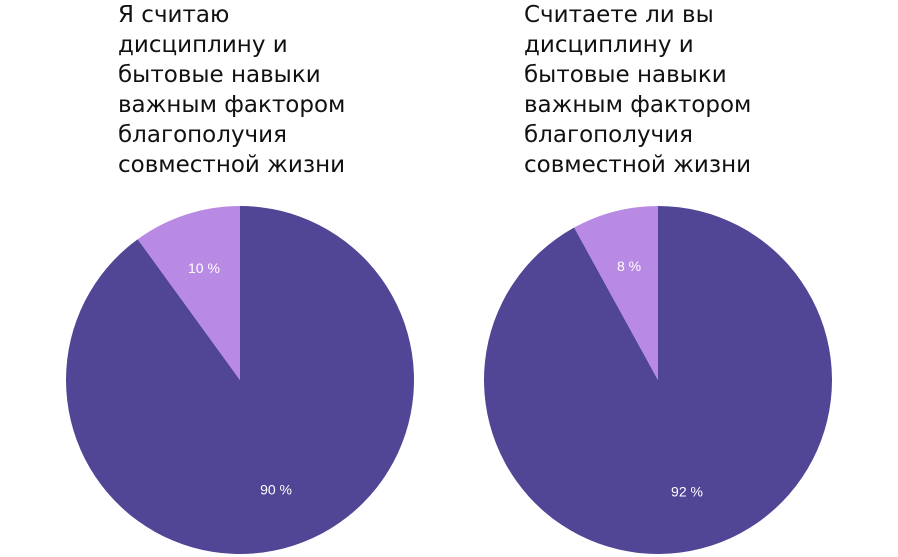  Describe the element at coordinates (629, 266) in the screenshot. I see `data-label: 8 %` at that location.